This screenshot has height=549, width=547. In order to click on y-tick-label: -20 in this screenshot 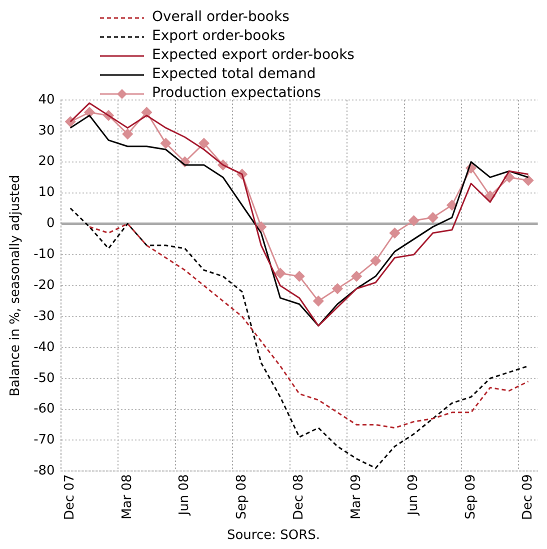, I will do `click(44, 285)`.